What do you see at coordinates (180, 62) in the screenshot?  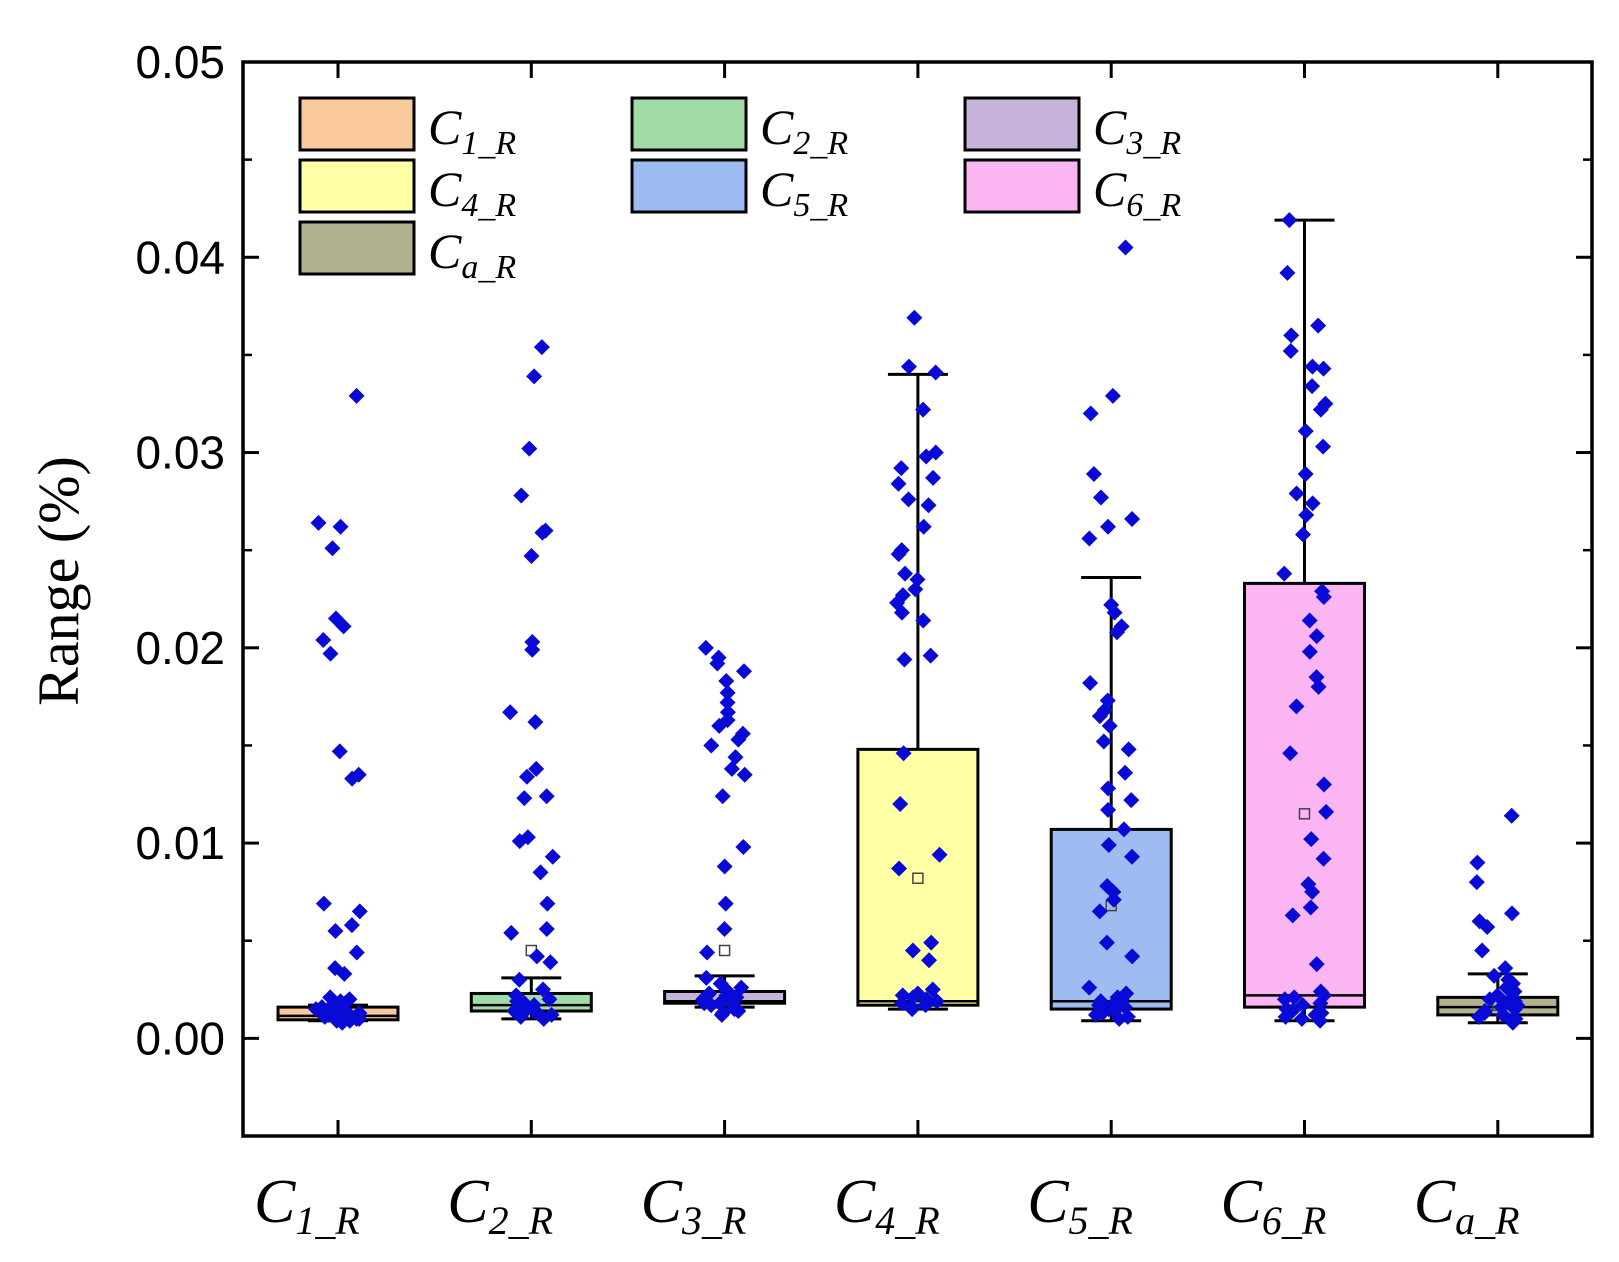 I see `y-tick-label: 0.05` at bounding box center [180, 62].